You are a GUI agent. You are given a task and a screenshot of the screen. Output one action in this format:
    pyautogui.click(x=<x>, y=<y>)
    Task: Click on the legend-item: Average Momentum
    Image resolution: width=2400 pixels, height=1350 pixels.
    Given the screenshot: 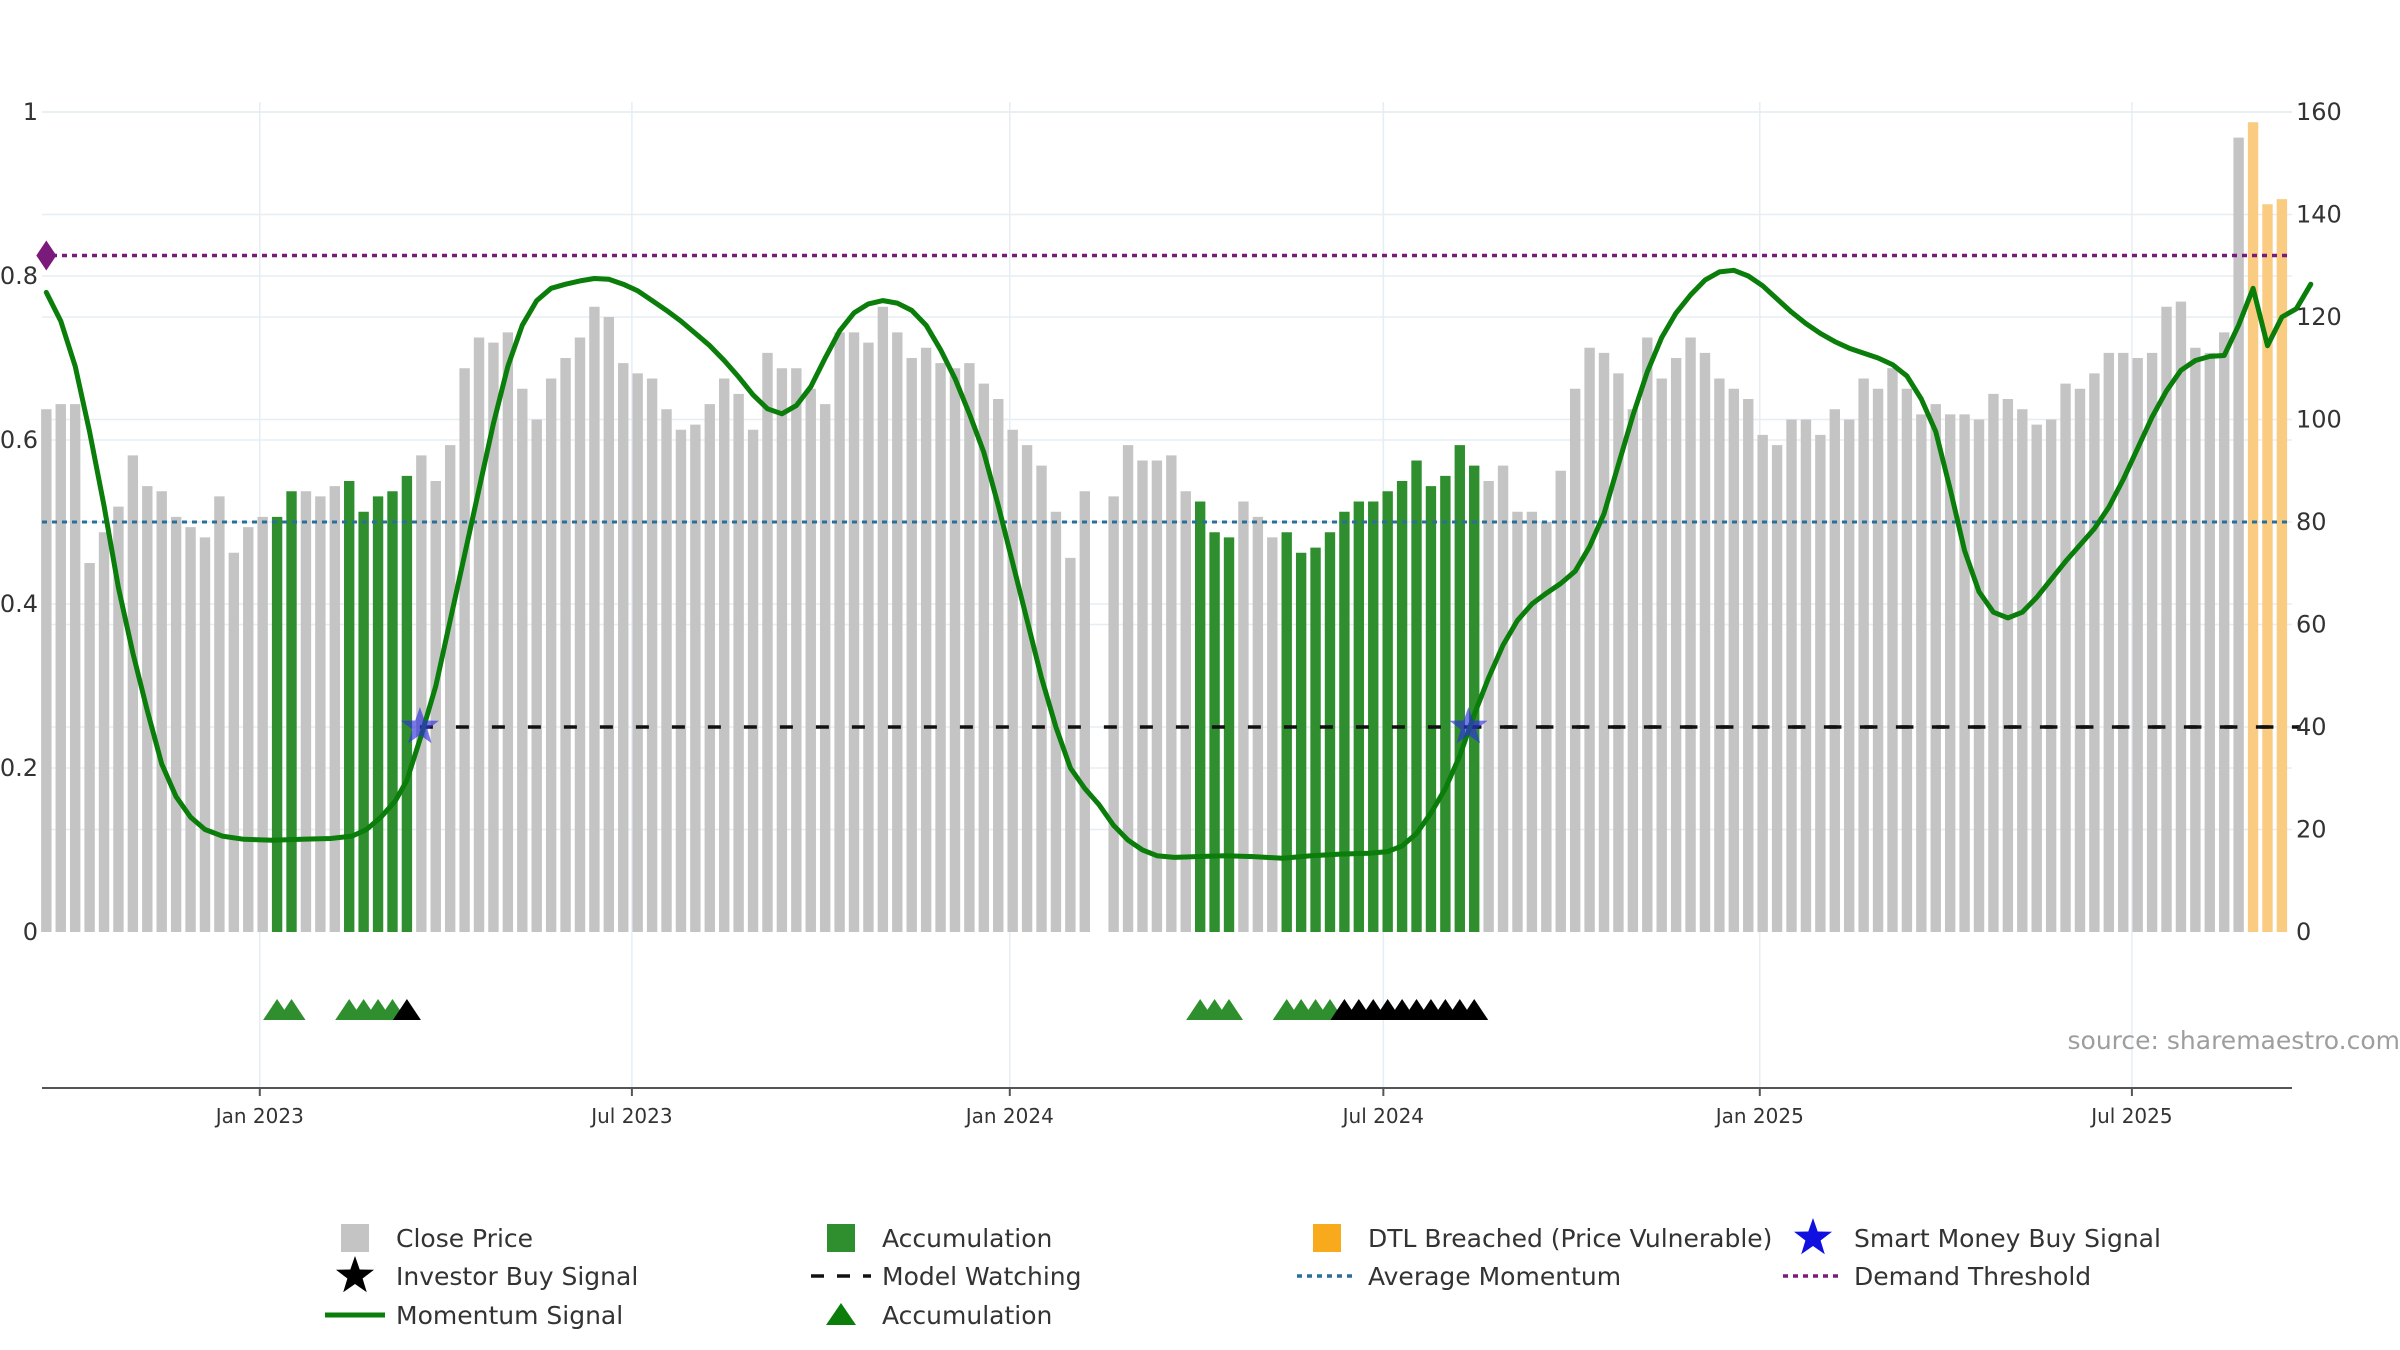 What is the action you would take?
    pyautogui.click(x=1459, y=1276)
    